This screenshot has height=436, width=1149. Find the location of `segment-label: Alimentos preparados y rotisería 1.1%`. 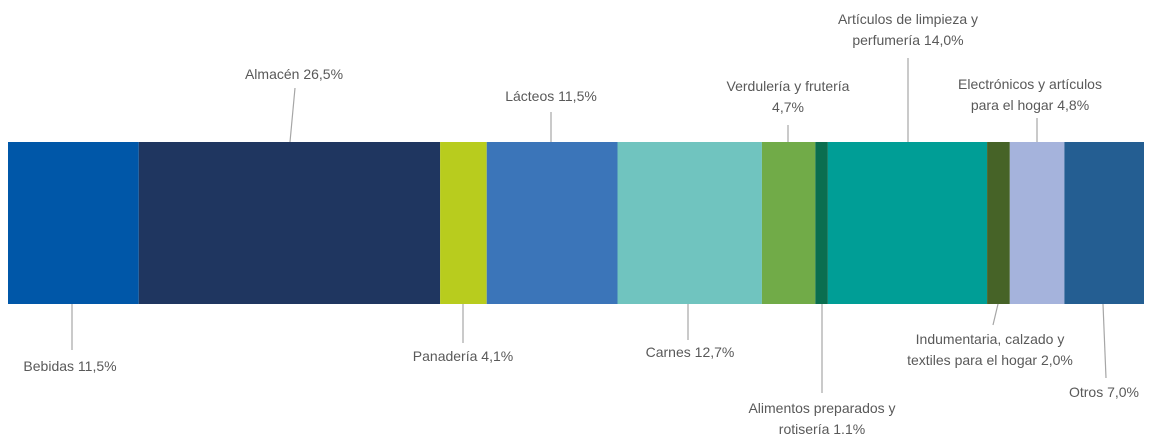

segment-label: Alimentos preparados y rotisería 1.1% is located at coordinates (821, 418).